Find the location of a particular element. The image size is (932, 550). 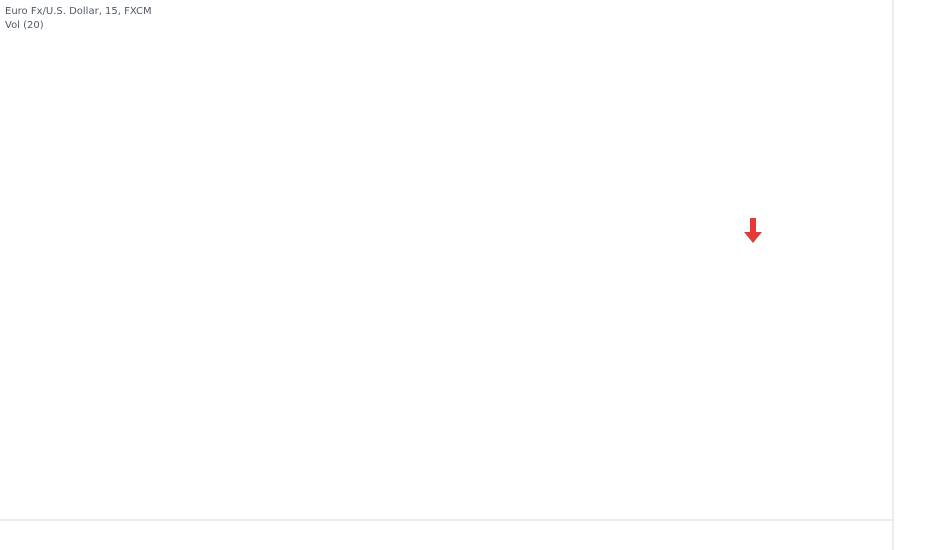

short-arrow is located at coordinates (753, 230).